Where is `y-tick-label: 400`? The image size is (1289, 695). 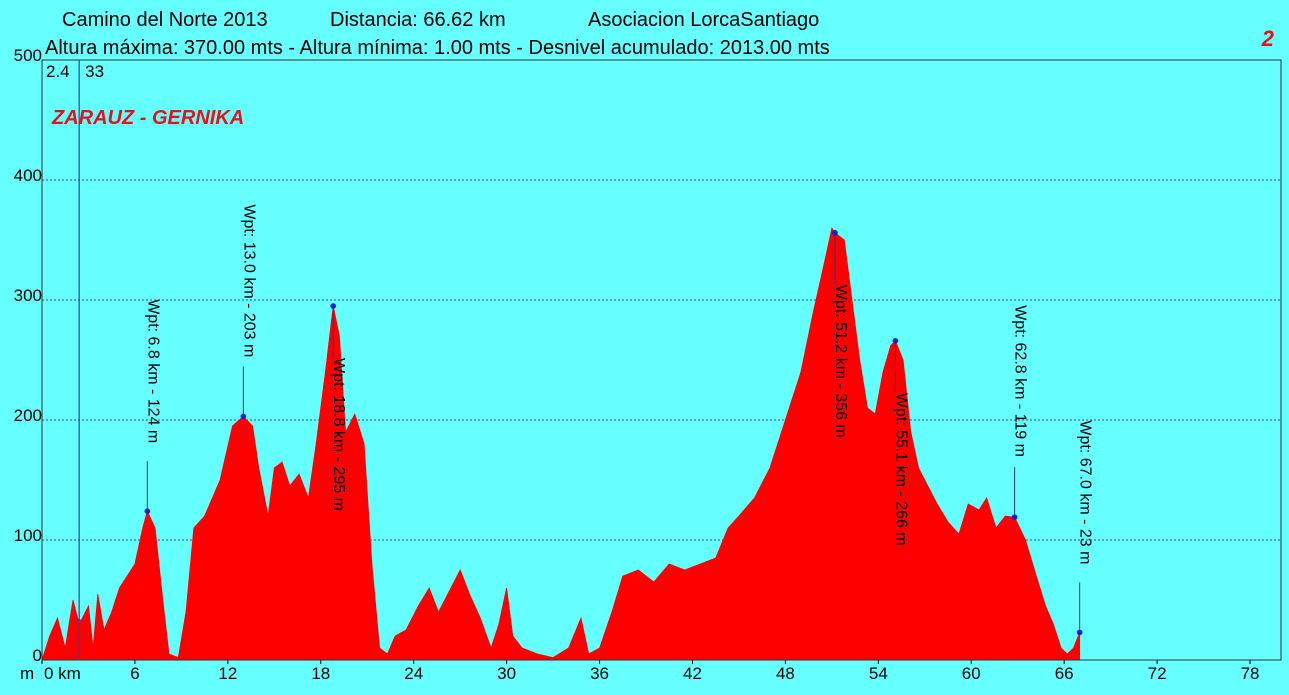 y-tick-label: 400 is located at coordinates (28, 175).